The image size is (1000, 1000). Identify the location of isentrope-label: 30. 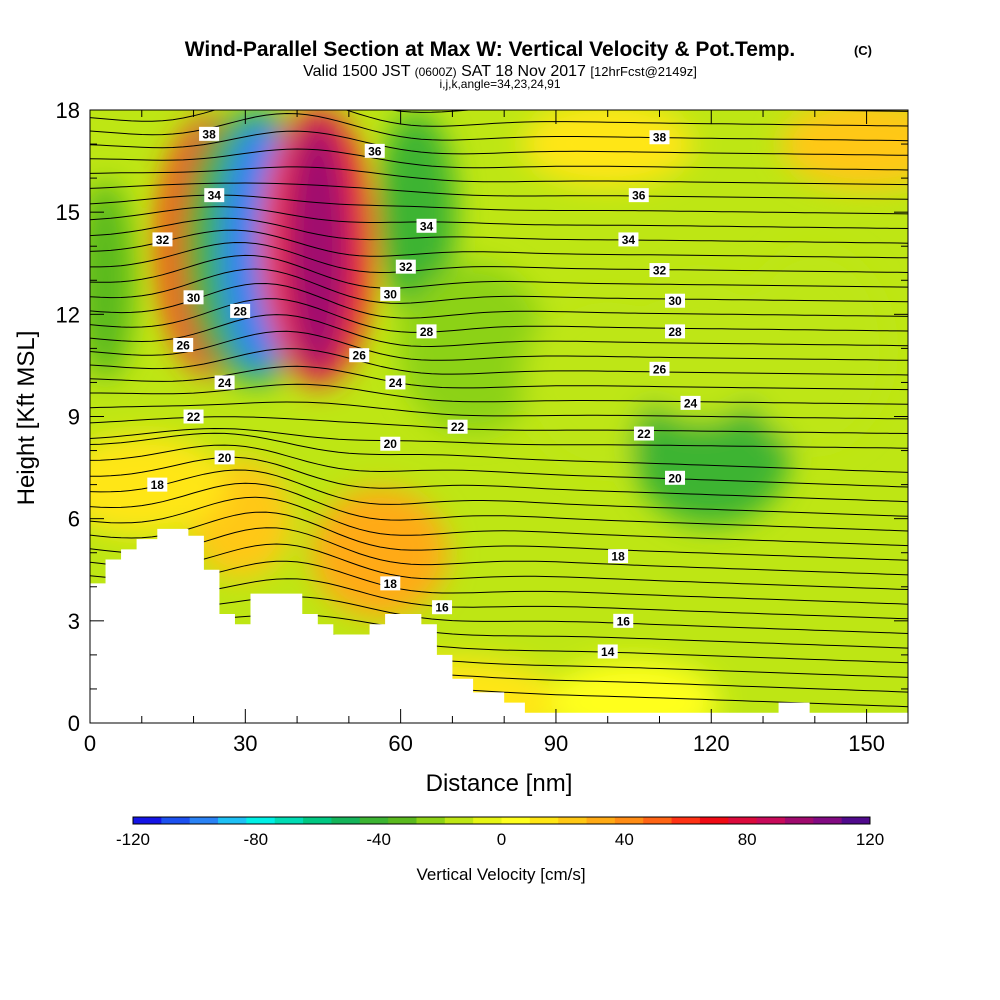
(675, 300).